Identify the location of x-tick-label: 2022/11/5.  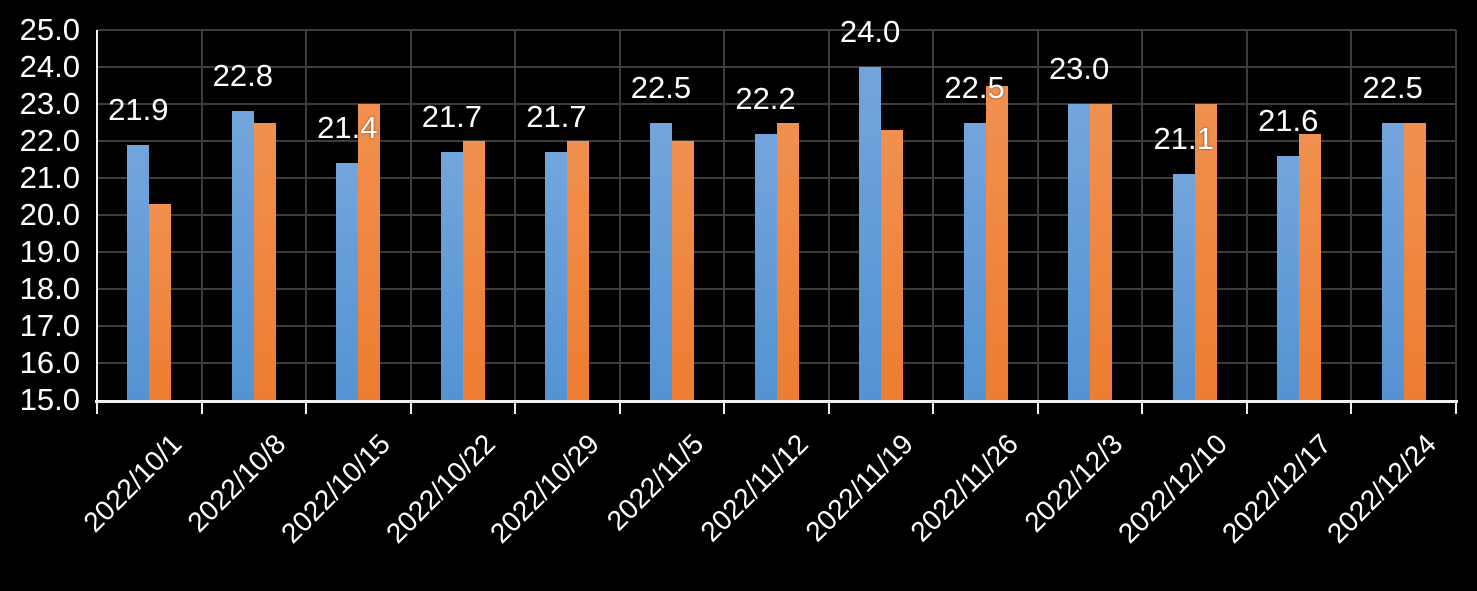
(655, 482).